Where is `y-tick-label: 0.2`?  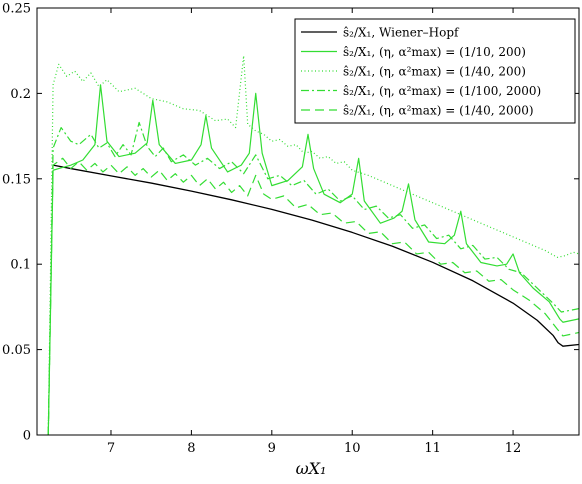
y-tick-label: 0.2 is located at coordinates (20, 94).